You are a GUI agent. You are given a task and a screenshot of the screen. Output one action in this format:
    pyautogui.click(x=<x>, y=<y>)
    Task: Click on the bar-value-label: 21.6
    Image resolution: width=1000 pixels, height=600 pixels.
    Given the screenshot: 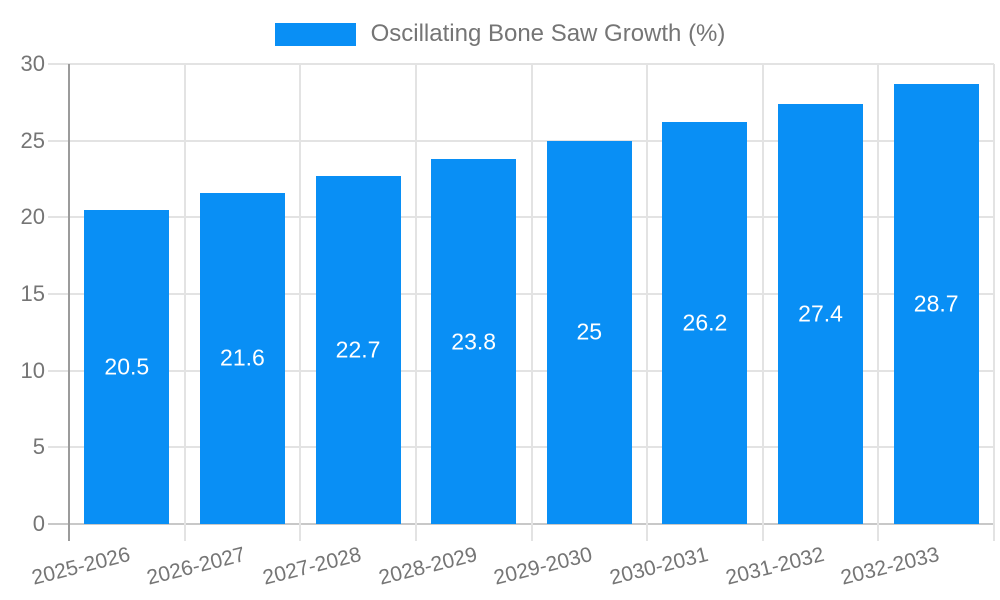 What is the action you would take?
    pyautogui.click(x=242, y=357)
    